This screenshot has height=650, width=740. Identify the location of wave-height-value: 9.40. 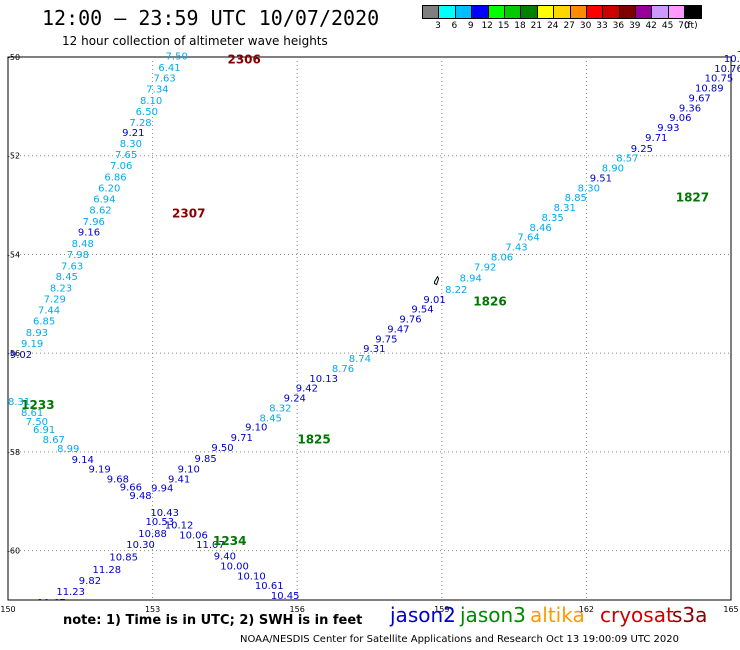
(225, 557).